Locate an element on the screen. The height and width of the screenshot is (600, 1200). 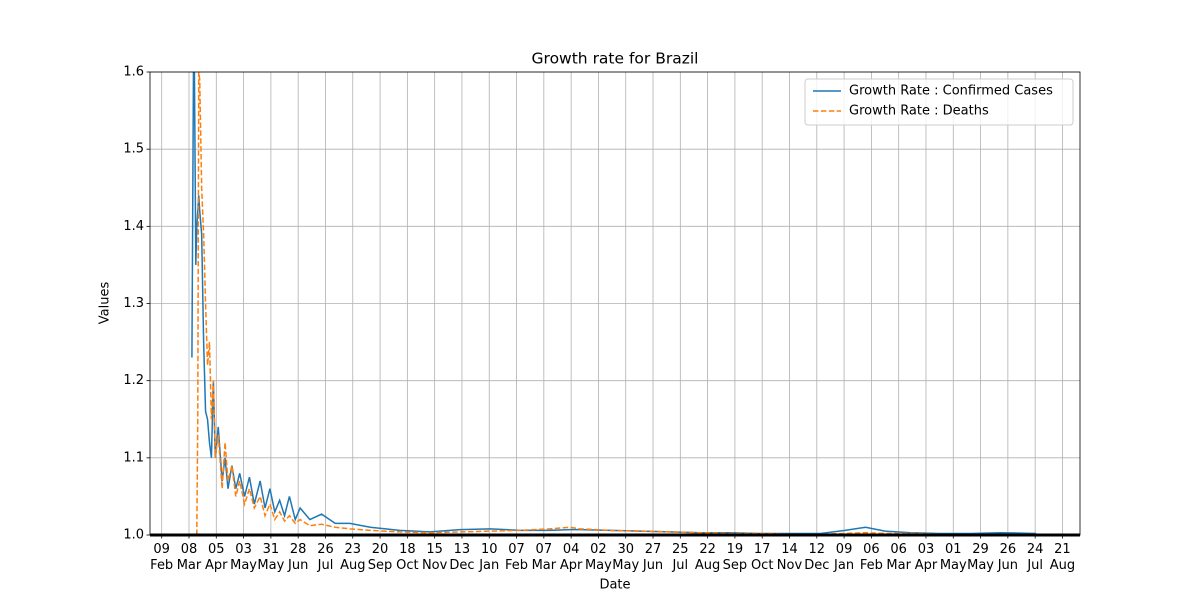
legend-label: Growth Rate : Confirmed Cases is located at coordinates (951, 91).